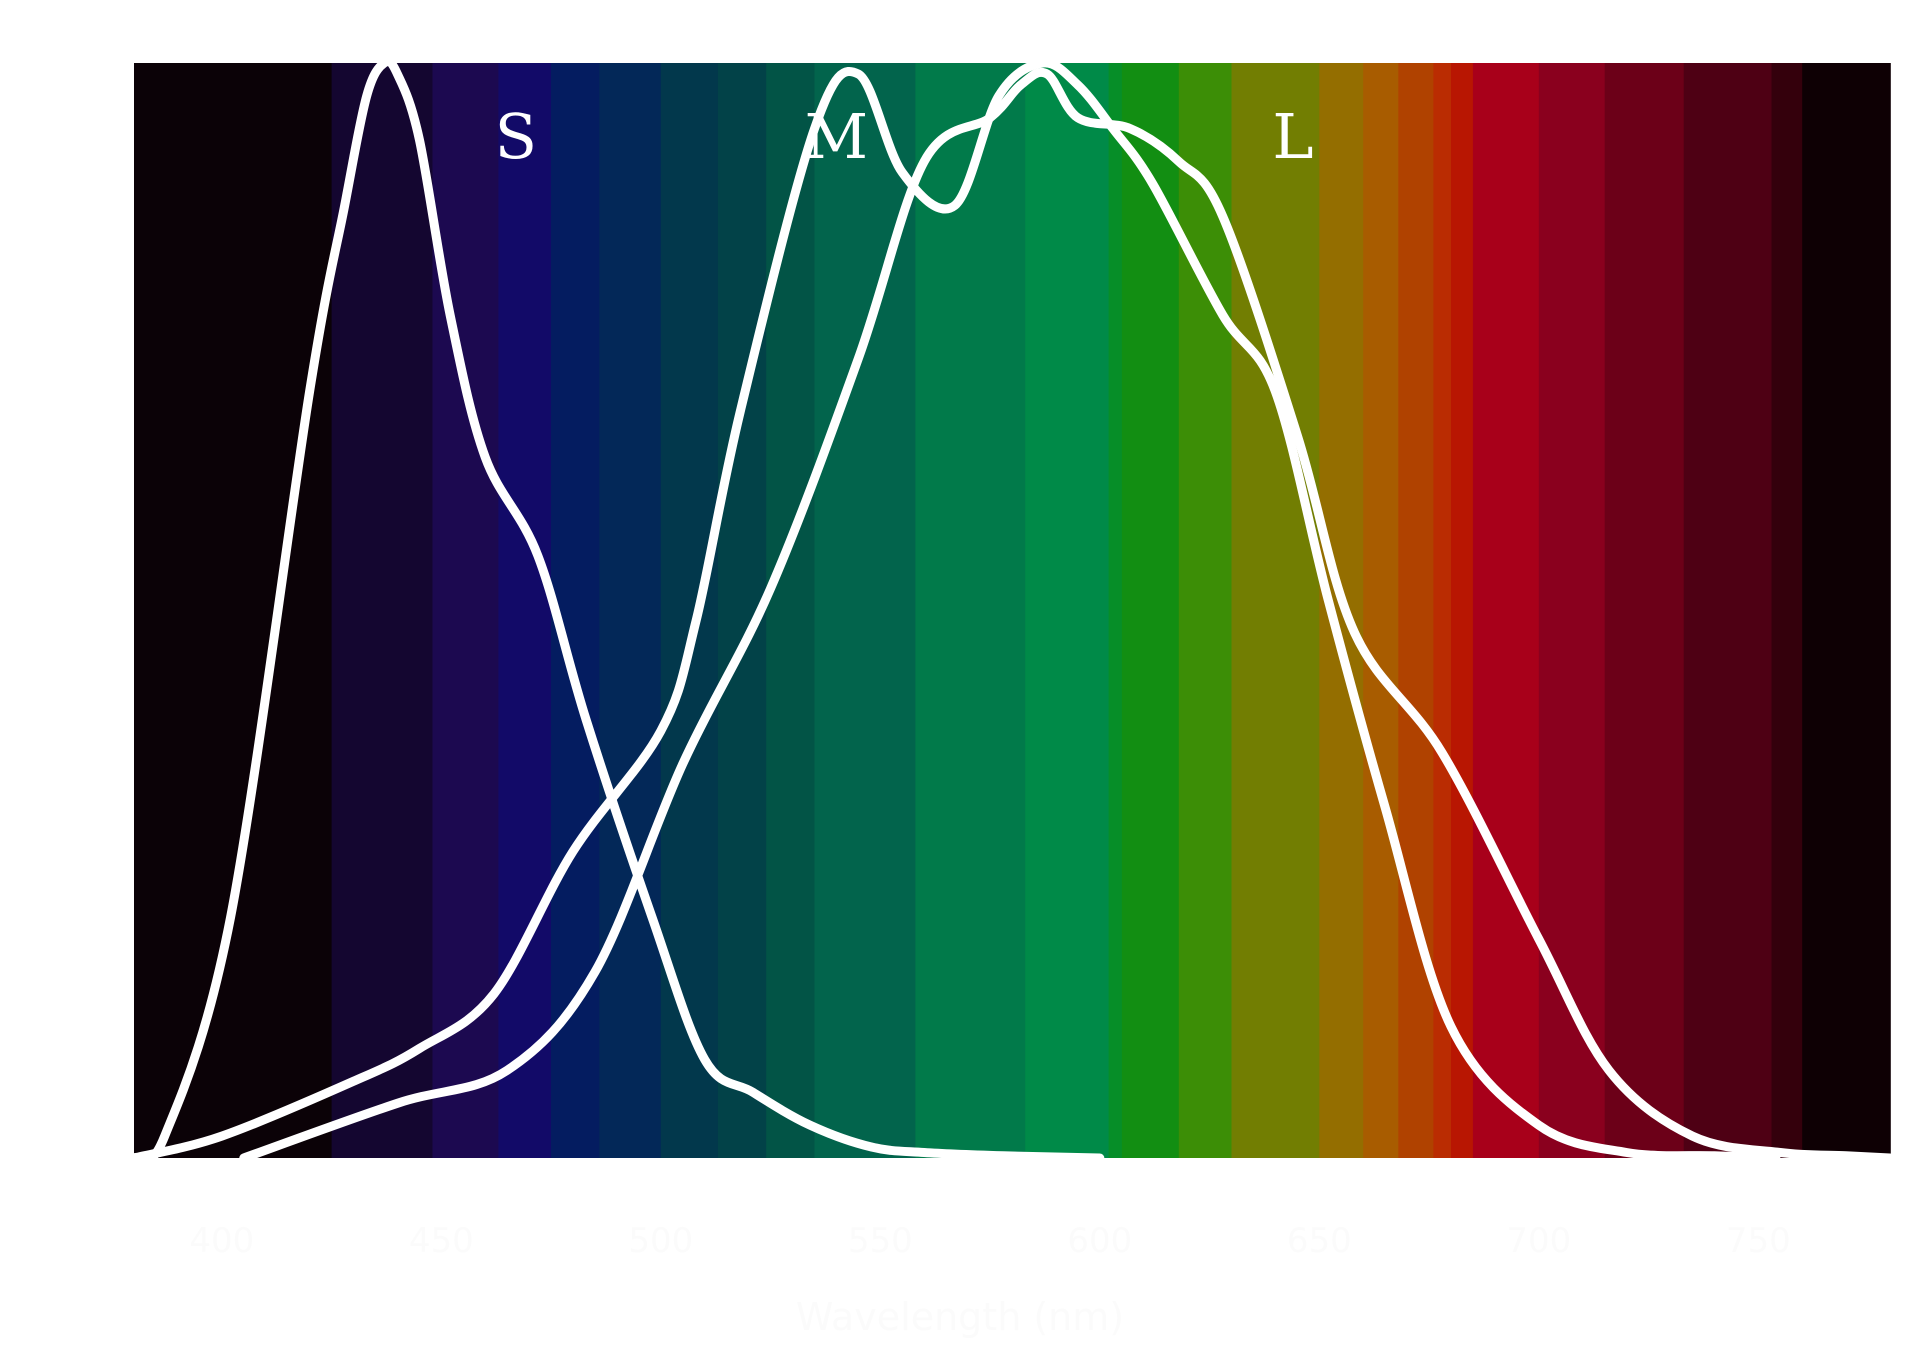 The width and height of the screenshot is (1920, 1363). What do you see at coordinates (836, 136) in the screenshot?
I see `curve-label-m: M` at bounding box center [836, 136].